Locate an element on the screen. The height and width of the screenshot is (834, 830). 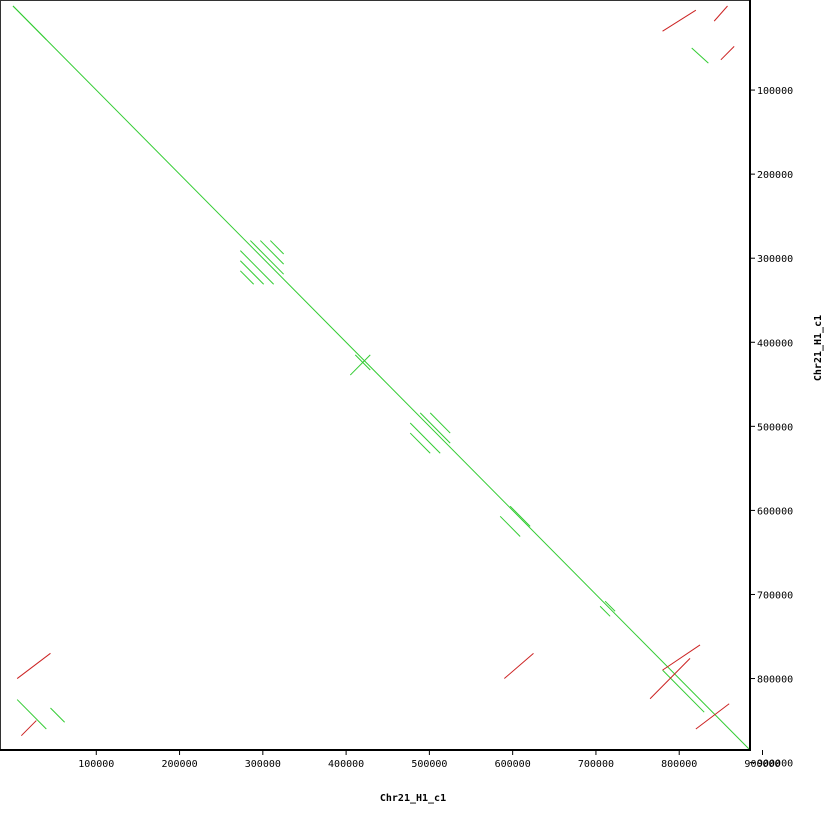
y-tick-label: 400000 is located at coordinates (775, 343).